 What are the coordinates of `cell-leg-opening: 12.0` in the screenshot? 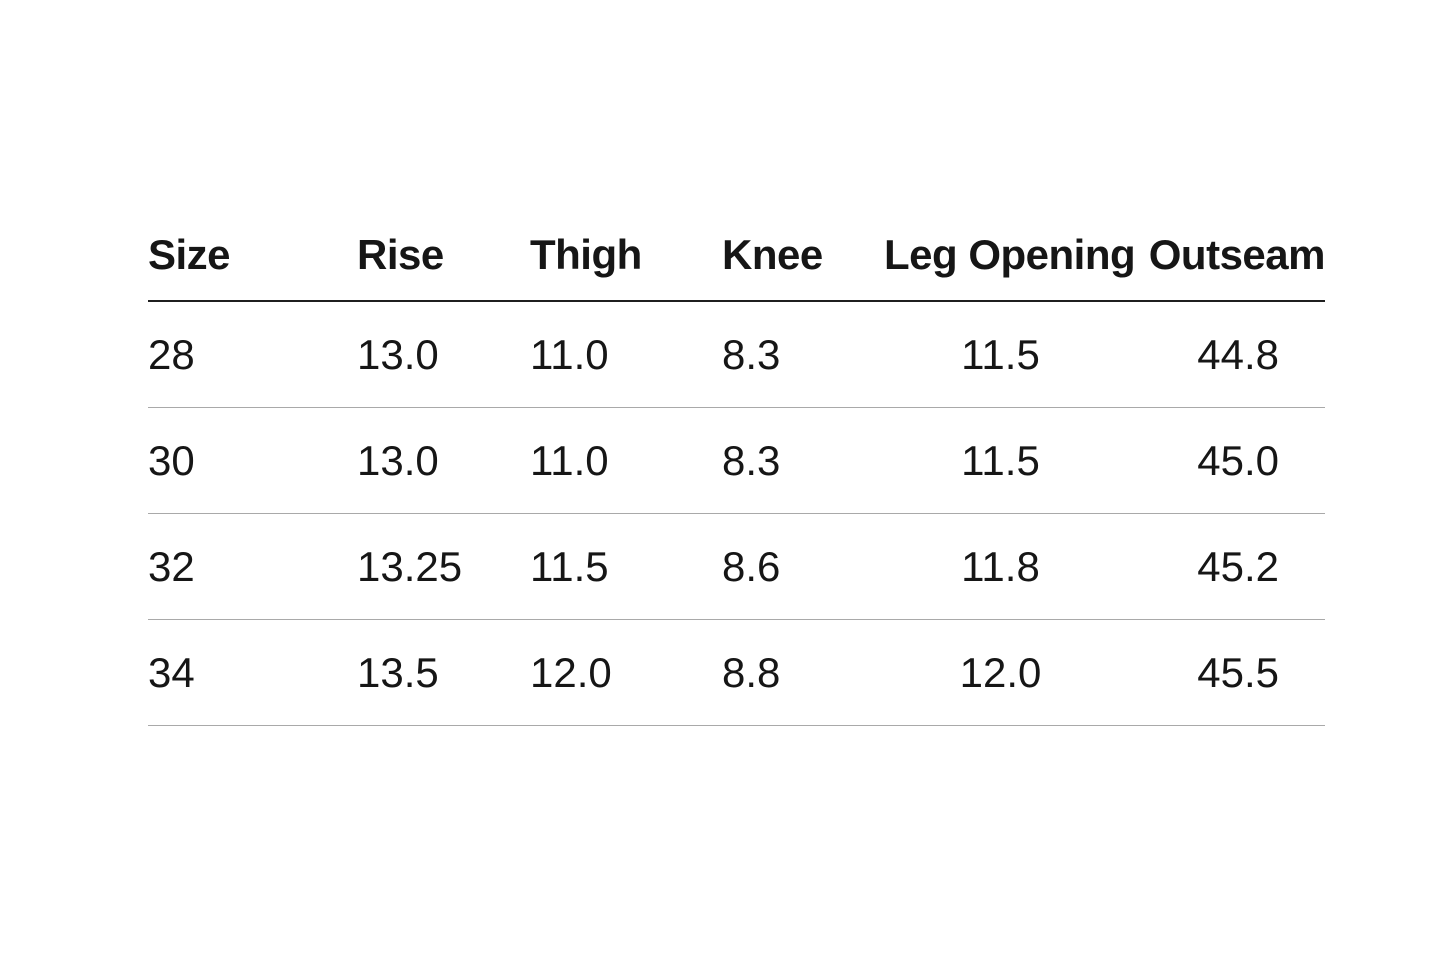 It's located at (1000, 672).